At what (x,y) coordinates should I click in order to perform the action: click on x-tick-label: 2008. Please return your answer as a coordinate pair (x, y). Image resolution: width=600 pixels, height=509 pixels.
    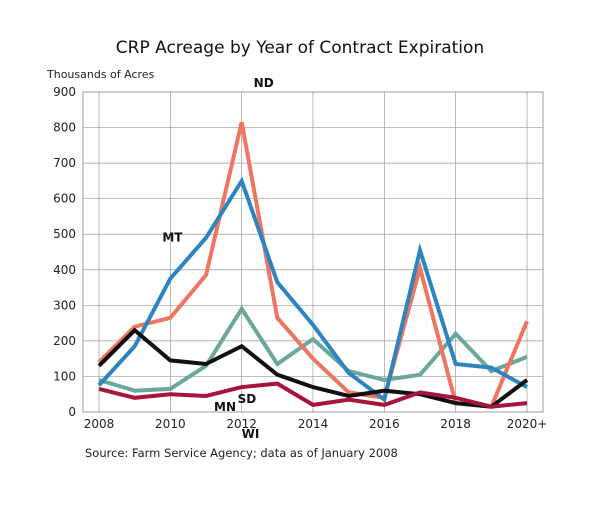
    Looking at the image, I should click on (99, 424).